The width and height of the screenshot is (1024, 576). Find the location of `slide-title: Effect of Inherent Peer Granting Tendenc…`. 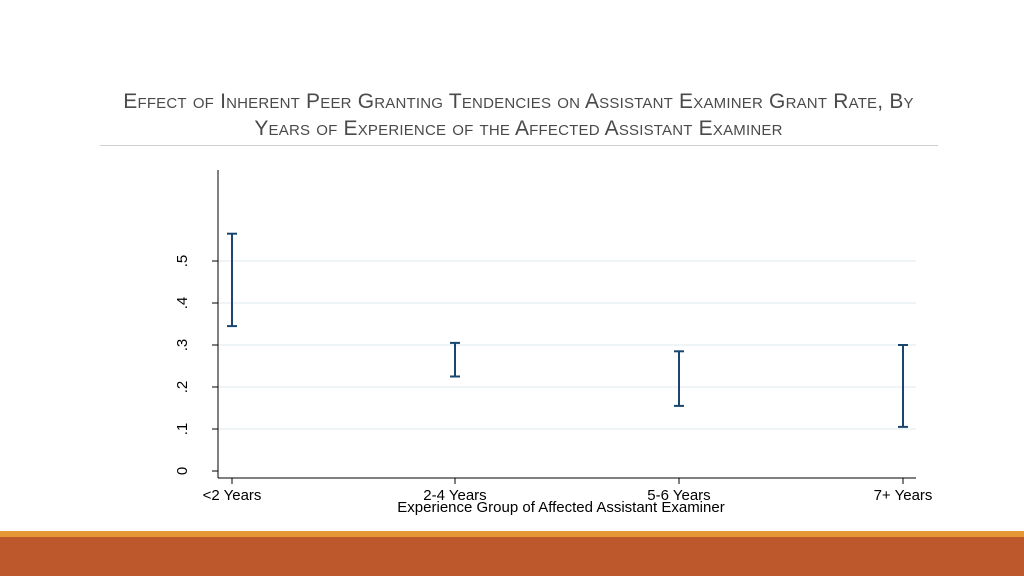

slide-title: Effect of Inherent Peer Granting Tendenc… is located at coordinates (518, 115).